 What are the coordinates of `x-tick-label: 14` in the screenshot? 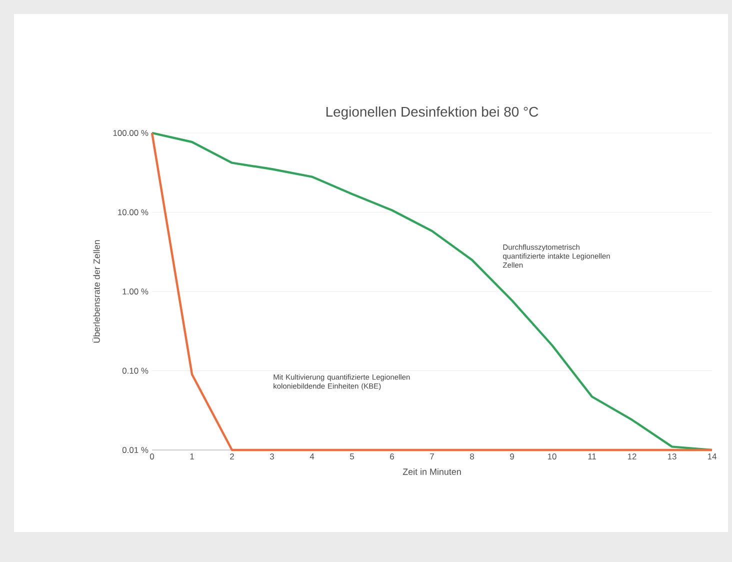 It's located at (712, 457).